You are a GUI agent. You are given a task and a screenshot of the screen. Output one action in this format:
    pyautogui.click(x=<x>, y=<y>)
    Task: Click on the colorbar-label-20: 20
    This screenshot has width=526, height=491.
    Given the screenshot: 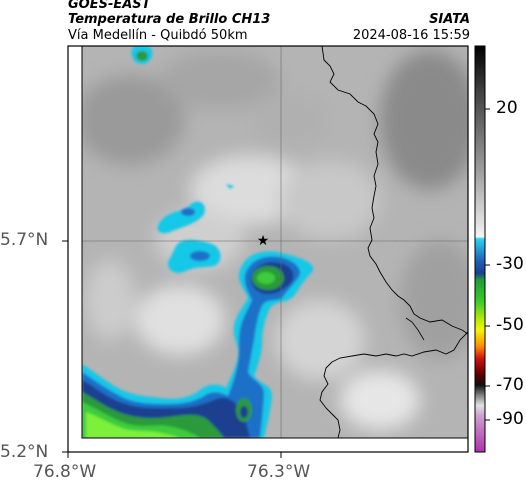 What is the action you would take?
    pyautogui.click(x=507, y=108)
    